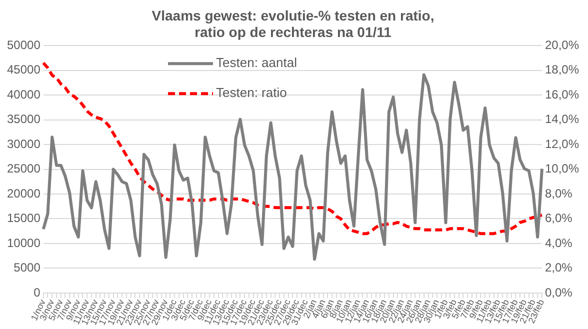  I want to click on y2-tick-label: 4,0%, so click(558, 243).